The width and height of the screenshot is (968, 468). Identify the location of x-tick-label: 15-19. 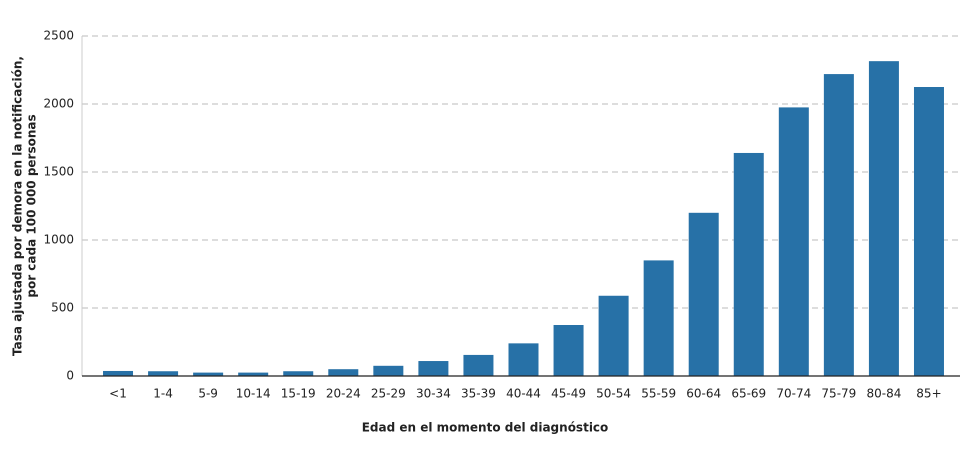
(298, 394).